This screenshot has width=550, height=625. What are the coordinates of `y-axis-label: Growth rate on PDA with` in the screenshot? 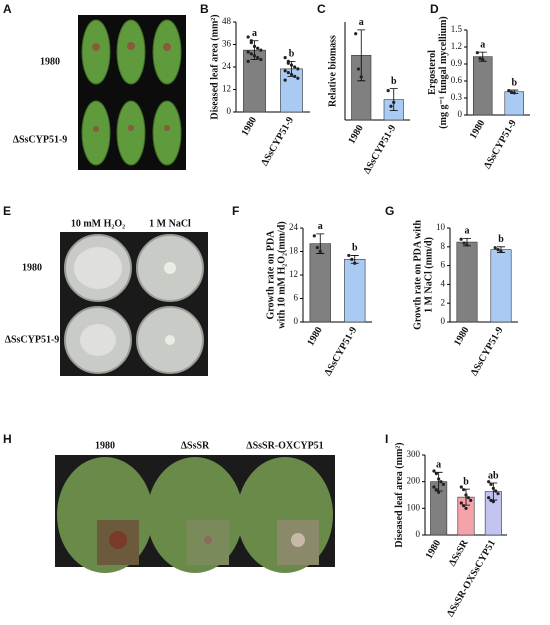 It's located at (417, 275).